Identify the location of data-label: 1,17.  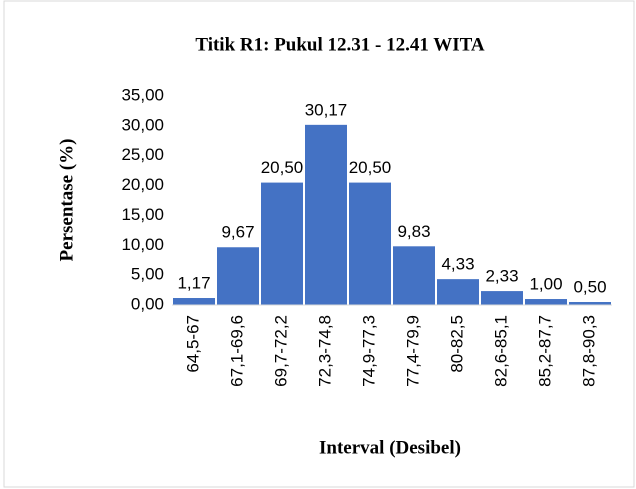
(193, 282).